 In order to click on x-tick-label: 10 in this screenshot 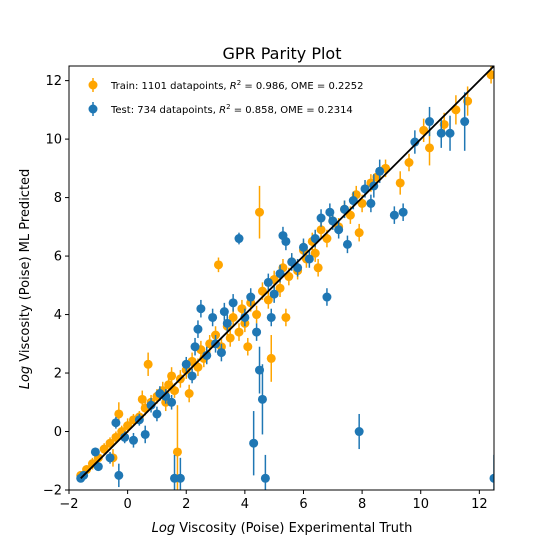, I will do `click(420, 504)`.